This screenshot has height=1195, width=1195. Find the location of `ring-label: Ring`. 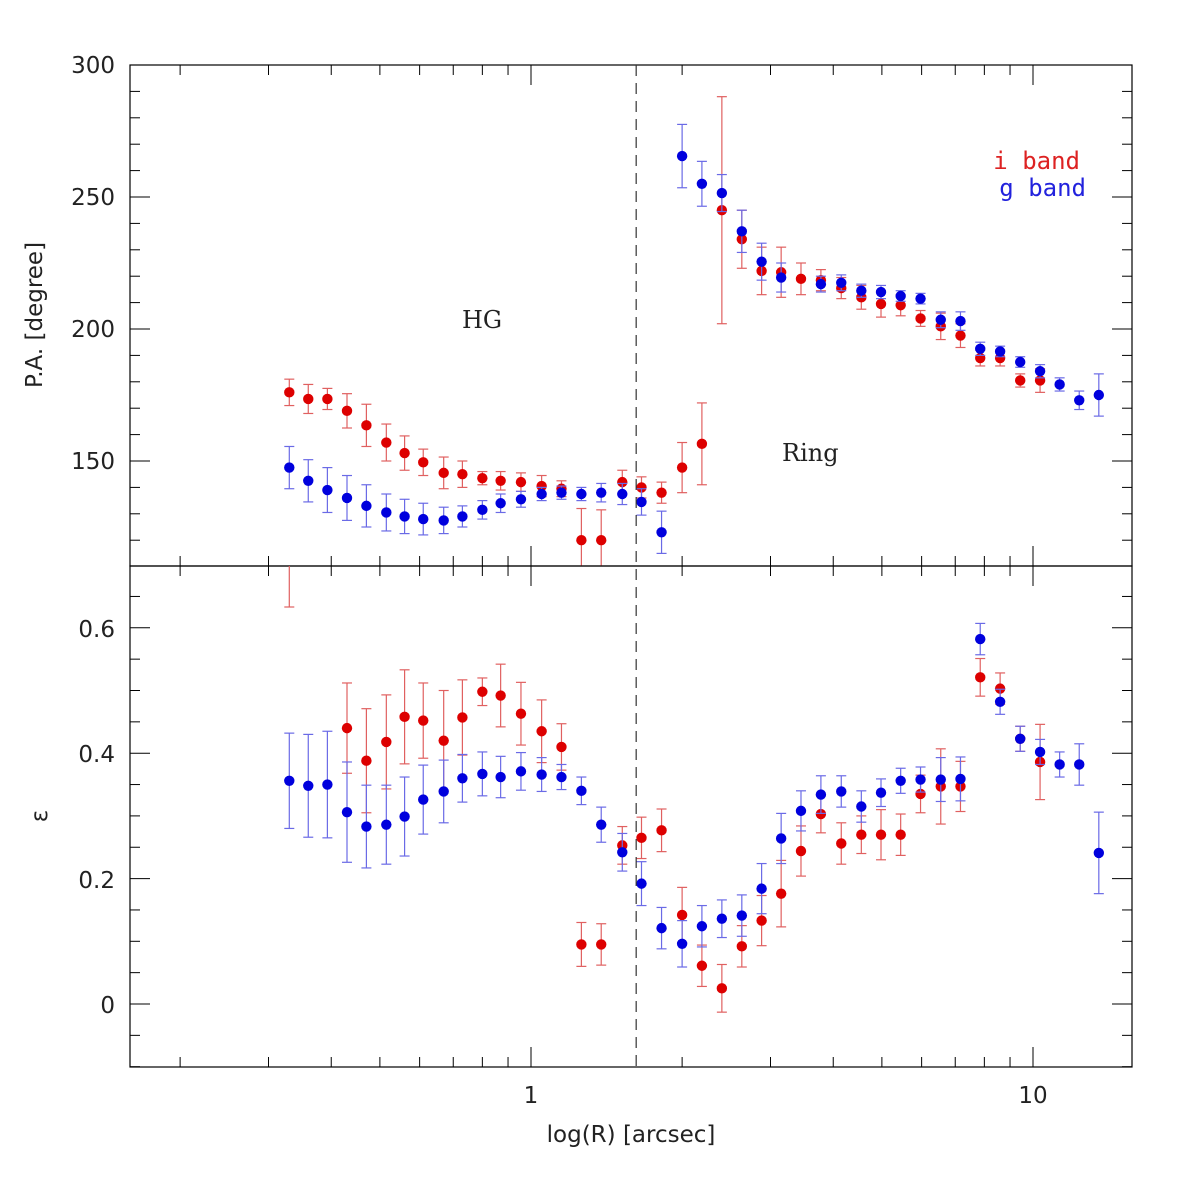

ring-label: Ring is located at coordinates (810, 453).